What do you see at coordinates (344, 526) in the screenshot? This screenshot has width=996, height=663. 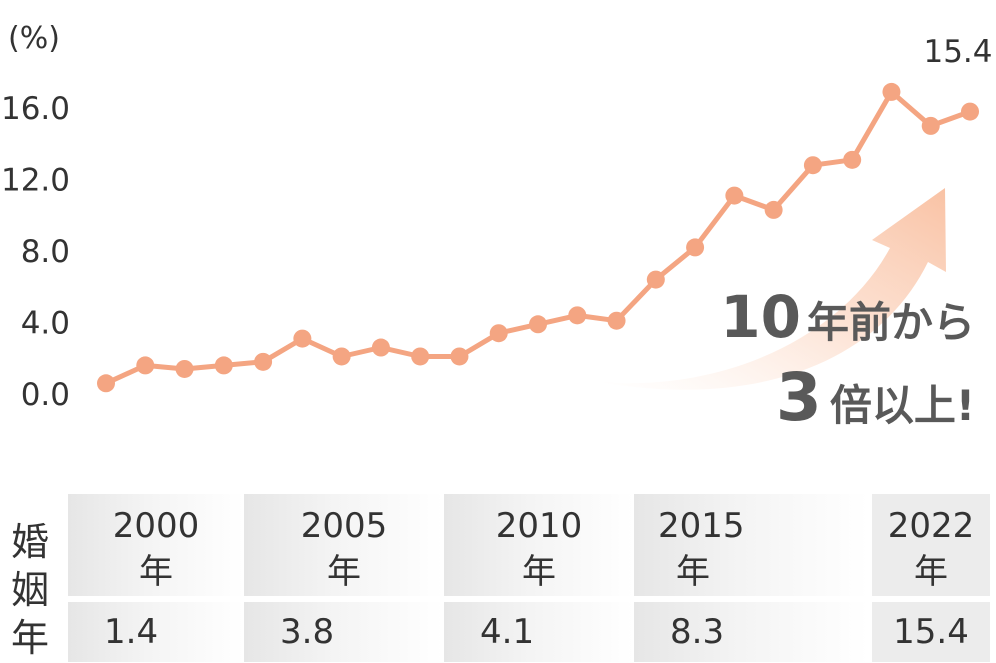 I see `year-number: 2005` at bounding box center [344, 526].